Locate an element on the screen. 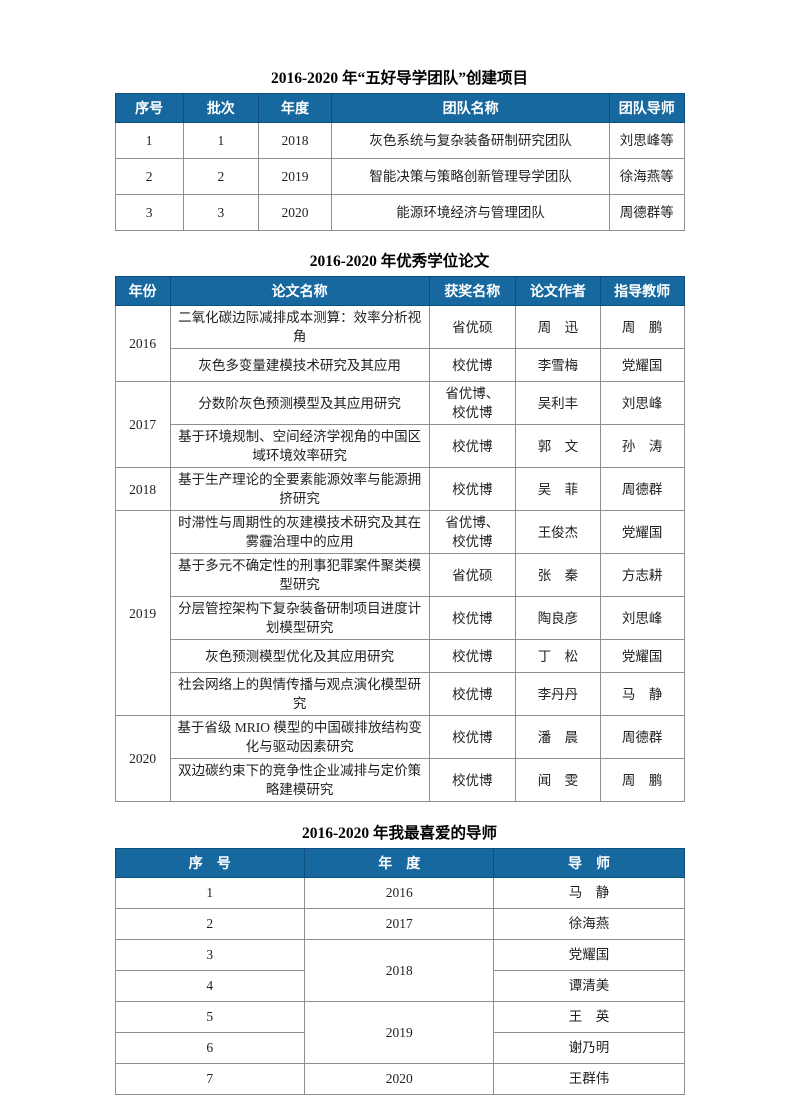 Image resolution: width=799 pixels, height=1095 pixels. table-cell: 4 is located at coordinates (209, 986).